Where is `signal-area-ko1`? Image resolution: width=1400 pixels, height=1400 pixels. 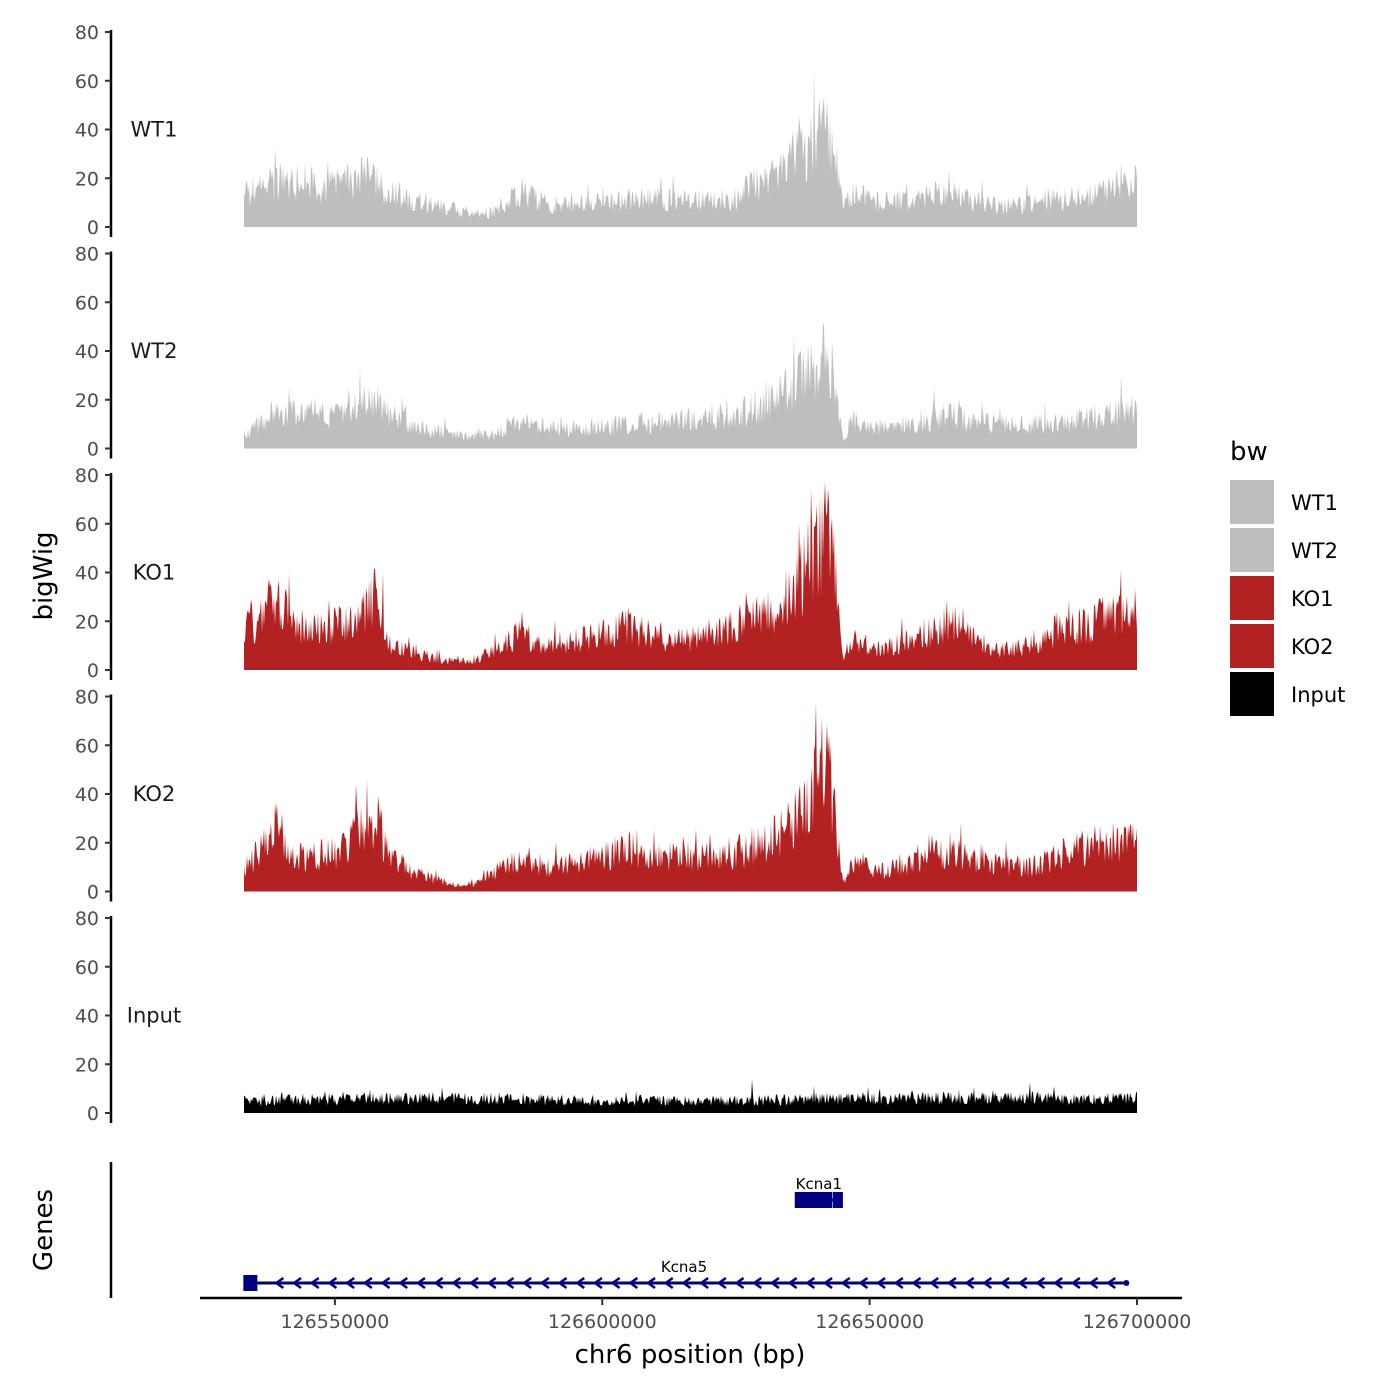
signal-area-ko1 is located at coordinates (690, 576).